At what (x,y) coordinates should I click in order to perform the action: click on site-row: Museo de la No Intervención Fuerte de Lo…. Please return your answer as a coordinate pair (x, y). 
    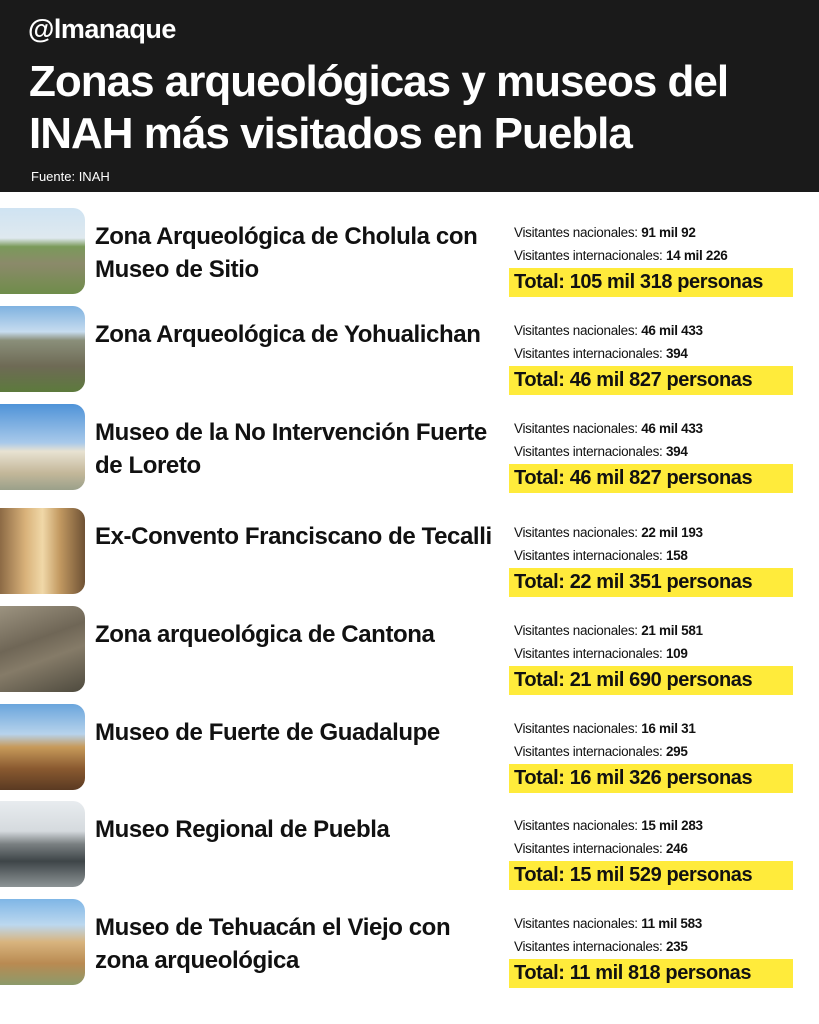
    Looking at the image, I should click on (409, 449).